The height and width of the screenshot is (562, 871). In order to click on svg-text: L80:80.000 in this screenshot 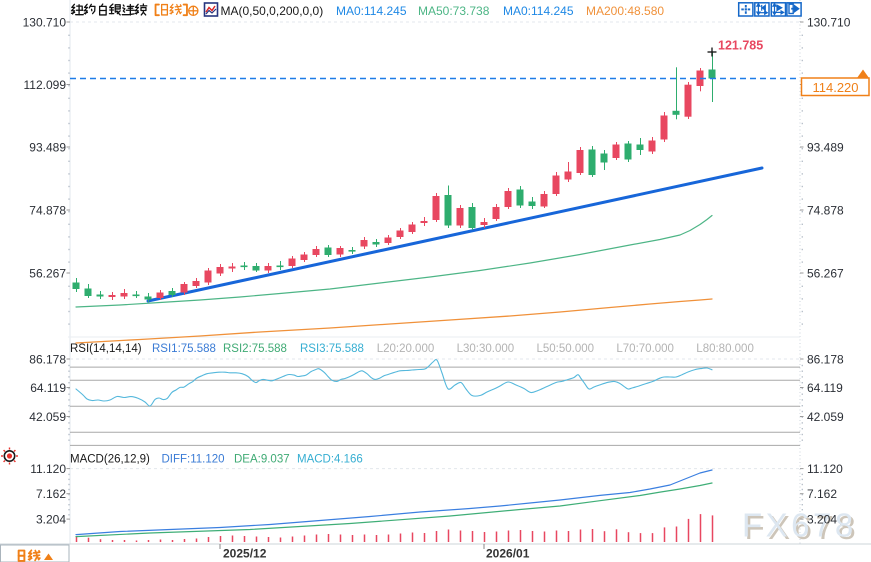, I will do `click(725, 349)`.